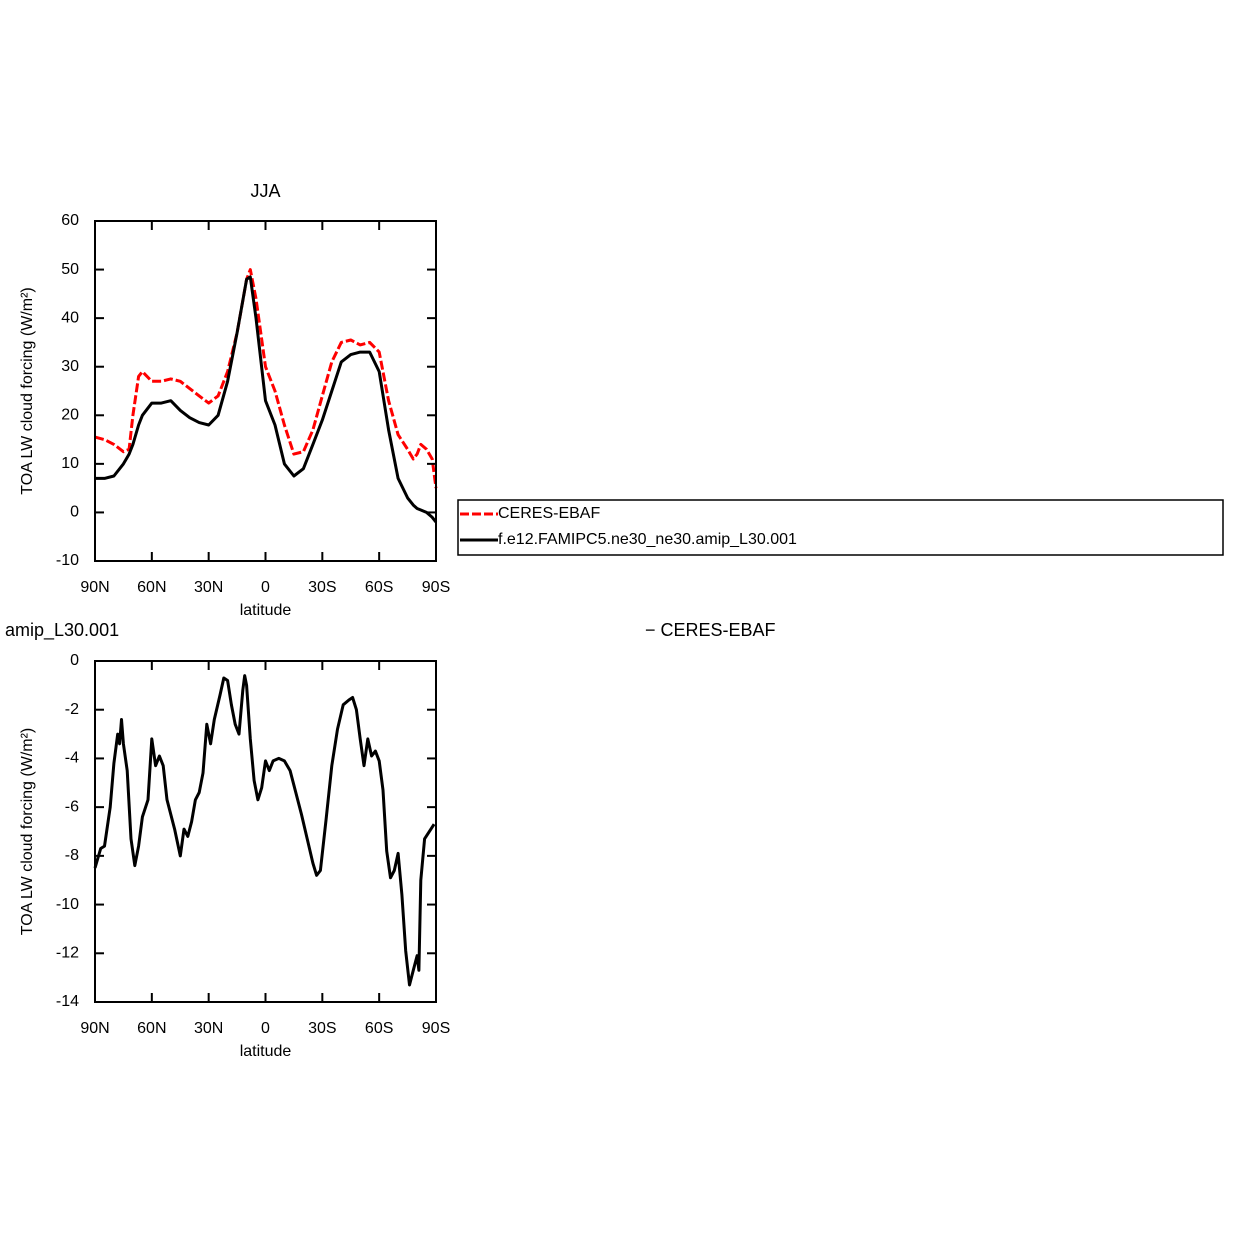 Image resolution: width=1242 pixels, height=1246 pixels. What do you see at coordinates (70, 415) in the screenshot?
I see `y-tick-label: 20` at bounding box center [70, 415].